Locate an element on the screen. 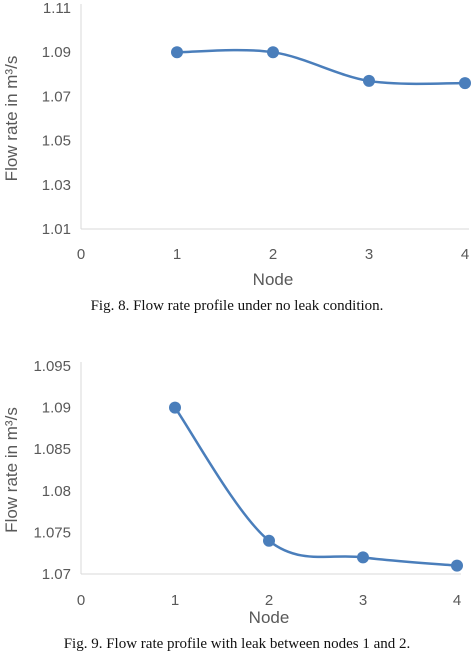 Image resolution: width=474 pixels, height=654 pixels. y-tick-label: 1.05 is located at coordinates (56, 141).